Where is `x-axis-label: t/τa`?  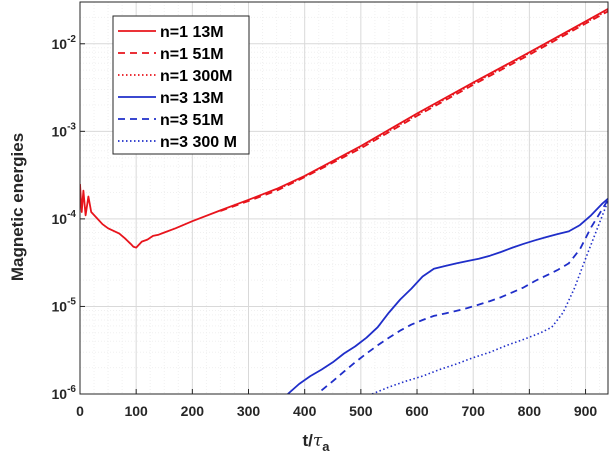 x-axis-label: t/τa is located at coordinates (316, 442).